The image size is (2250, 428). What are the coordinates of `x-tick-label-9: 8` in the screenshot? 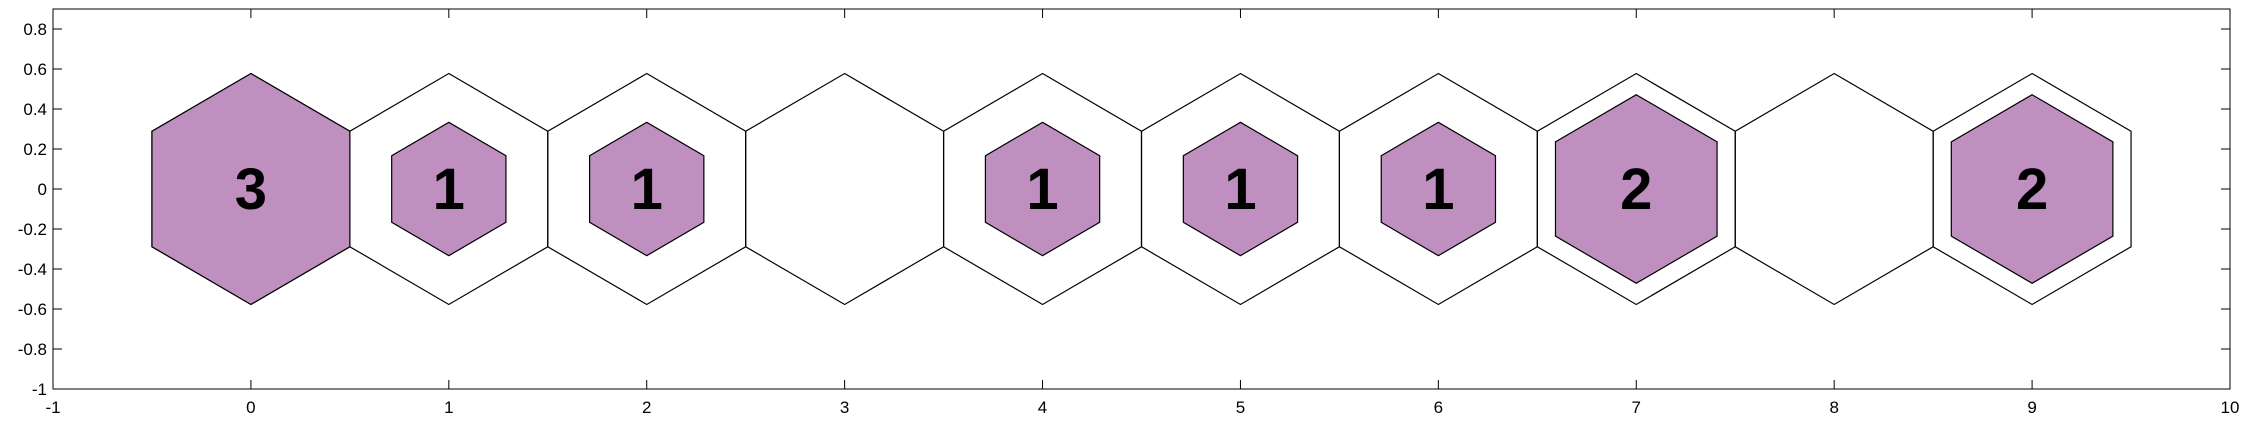 It's located at (1833, 407).